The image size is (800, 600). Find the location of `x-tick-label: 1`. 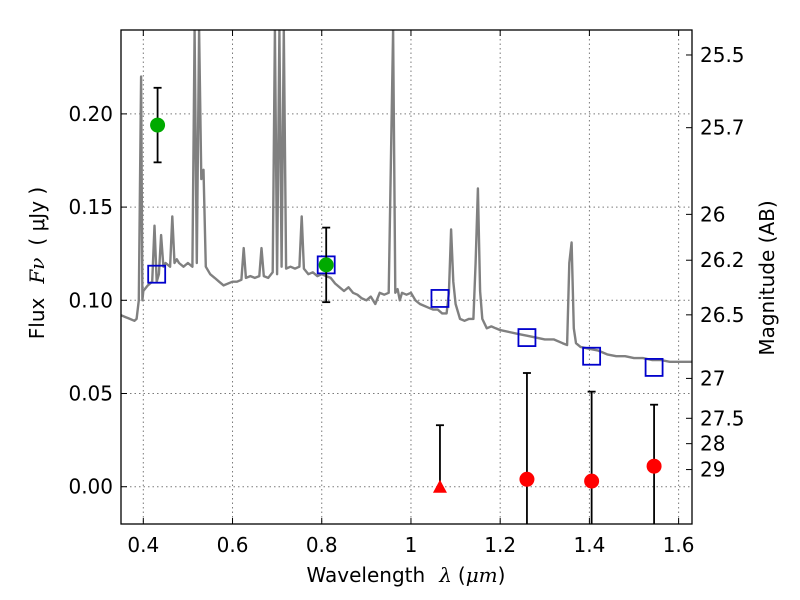

x-tick-label: 1 is located at coordinates (411, 545).